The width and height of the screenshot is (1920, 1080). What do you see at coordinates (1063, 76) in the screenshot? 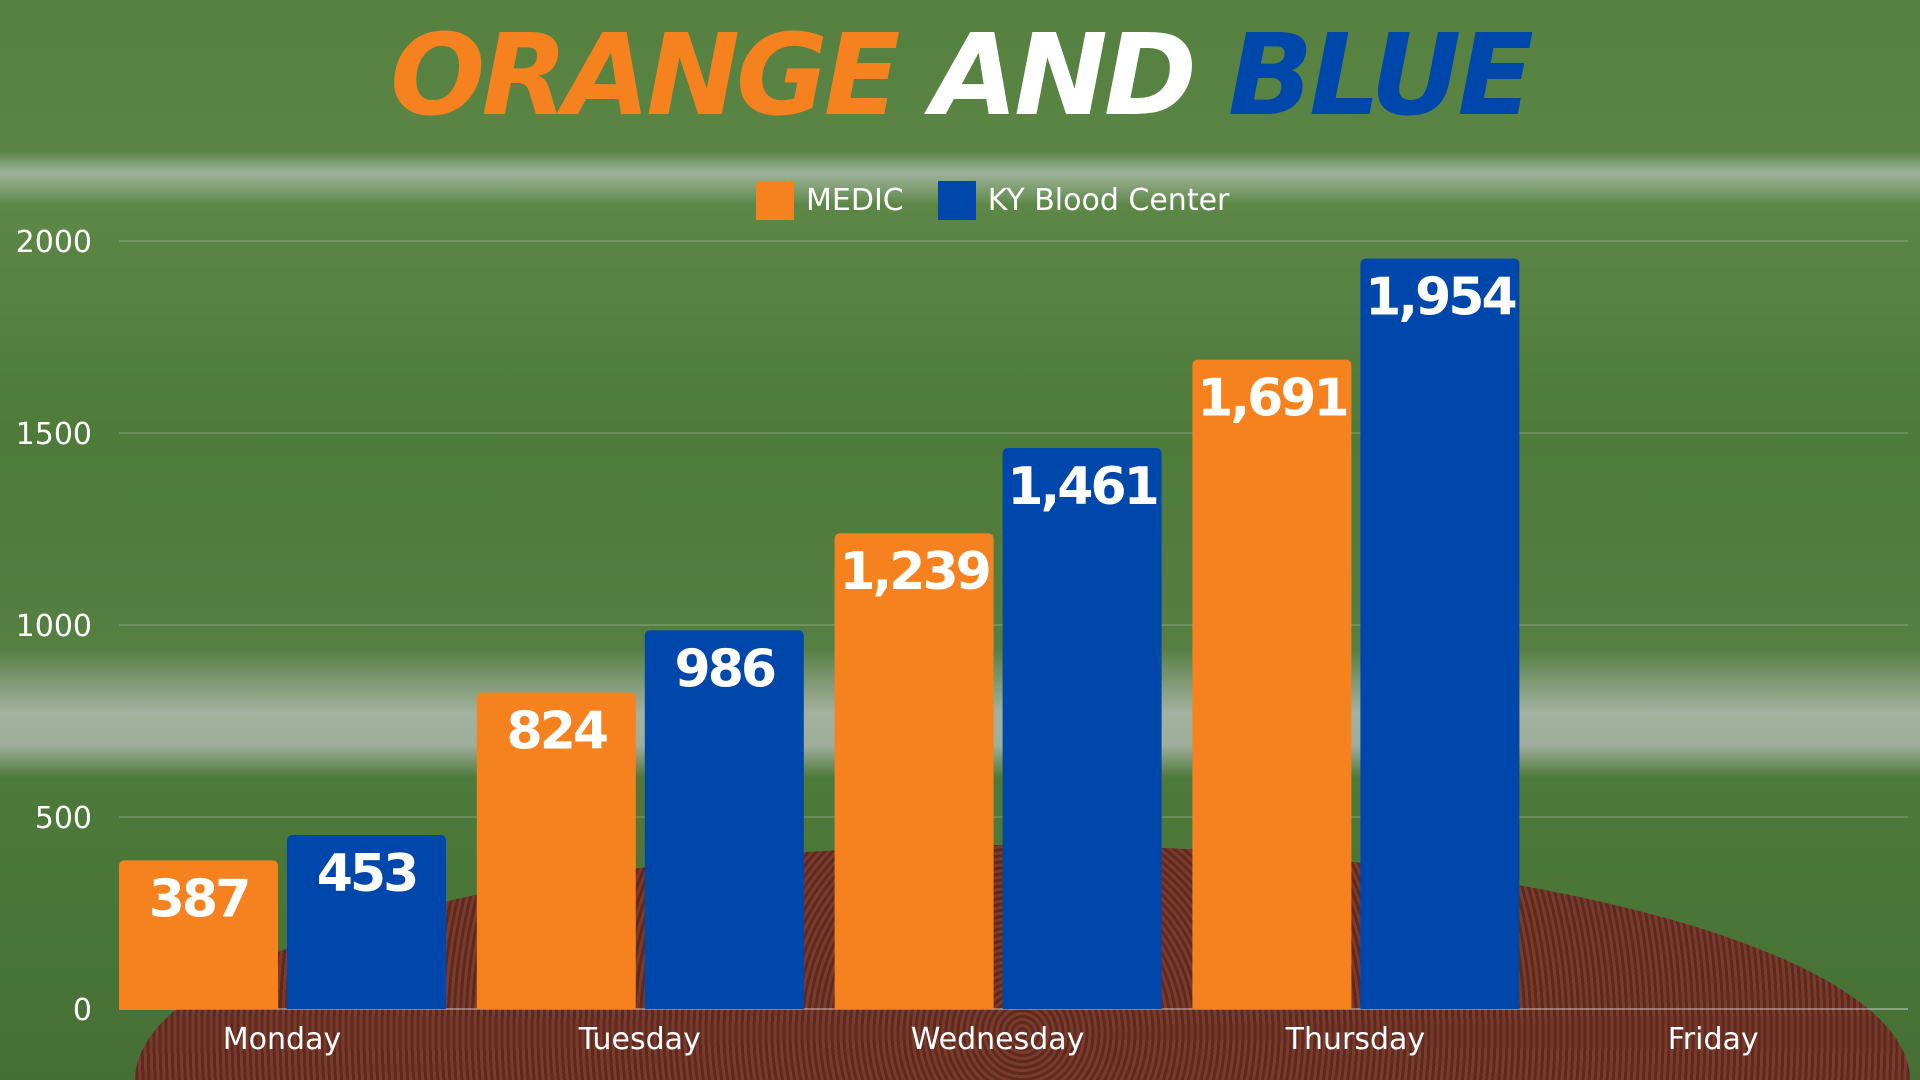
I see `title-and: AND` at bounding box center [1063, 76].